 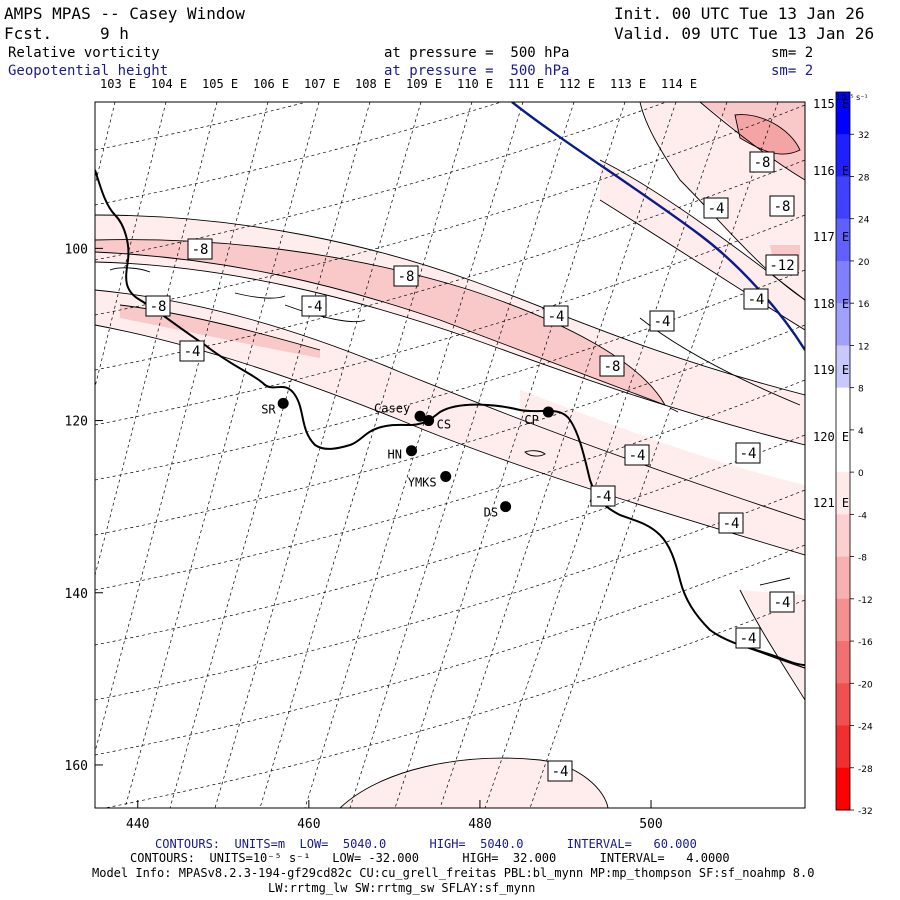 I want to click on plot-title: AMPS MPAS -- Casey Window, so click(x=124, y=13).